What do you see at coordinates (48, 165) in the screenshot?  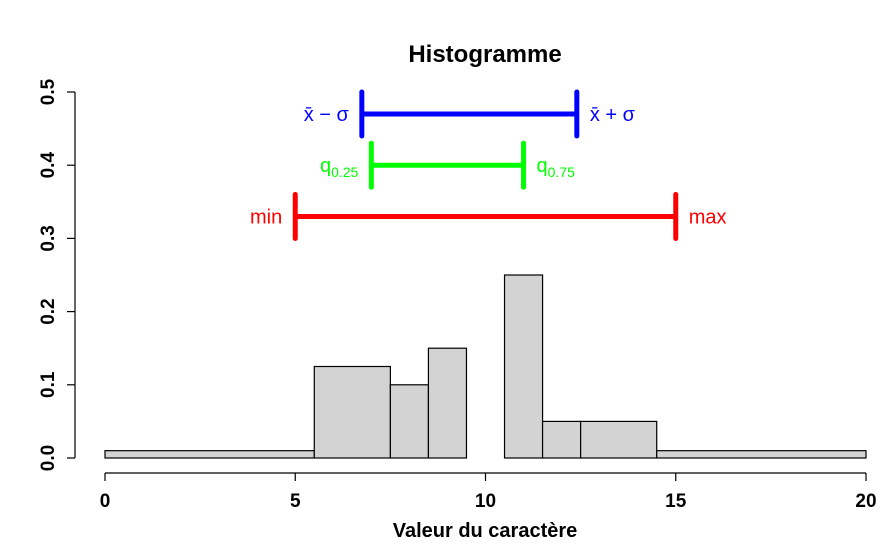 I see `y-tick-label: 0.4` at bounding box center [48, 165].